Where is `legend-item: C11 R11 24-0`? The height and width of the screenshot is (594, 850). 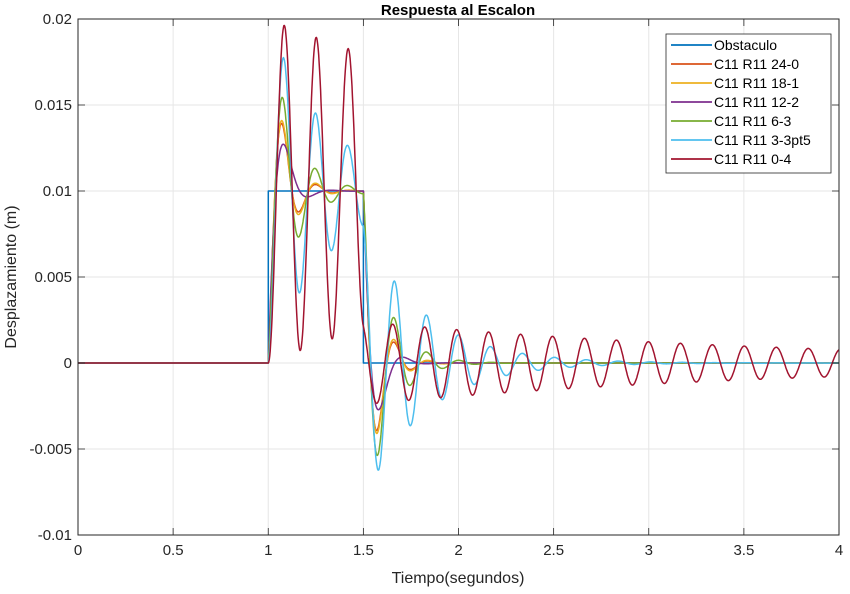
legend-item: C11 R11 24-0 is located at coordinates (735, 64).